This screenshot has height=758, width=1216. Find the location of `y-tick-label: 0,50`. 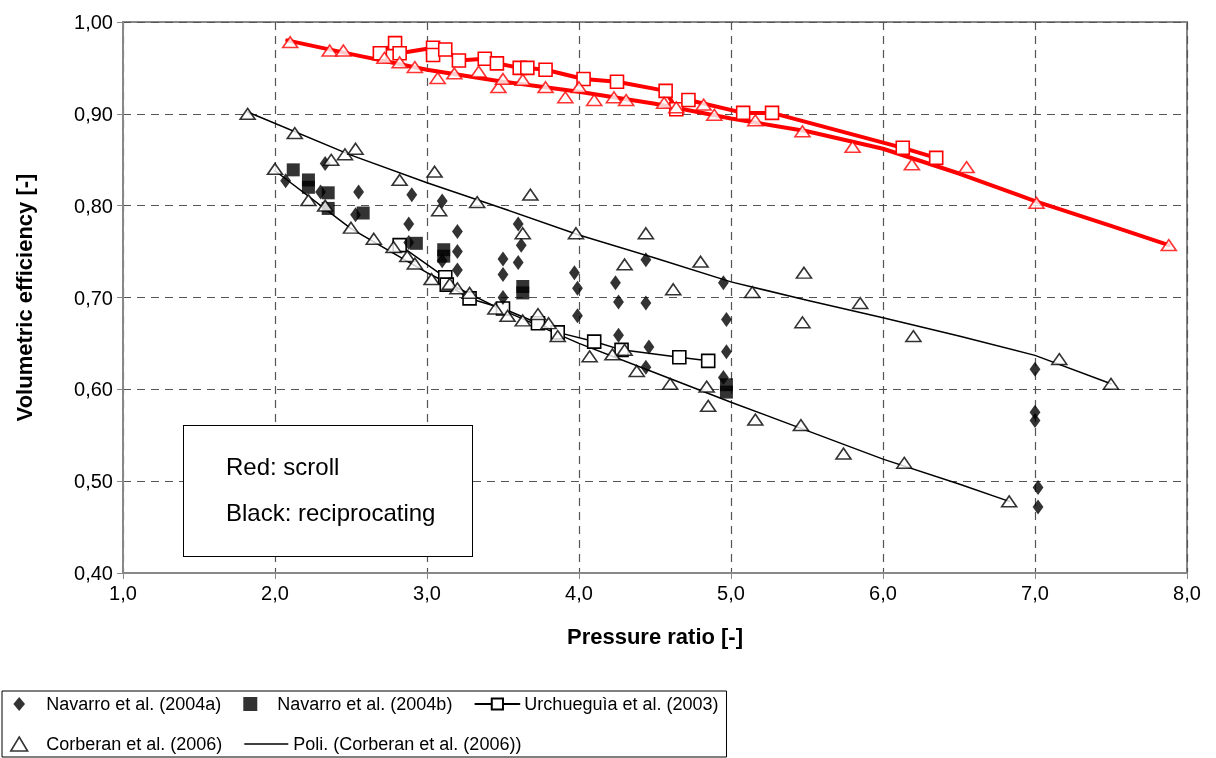

y-tick-label: 0,50 is located at coordinates (93, 481).